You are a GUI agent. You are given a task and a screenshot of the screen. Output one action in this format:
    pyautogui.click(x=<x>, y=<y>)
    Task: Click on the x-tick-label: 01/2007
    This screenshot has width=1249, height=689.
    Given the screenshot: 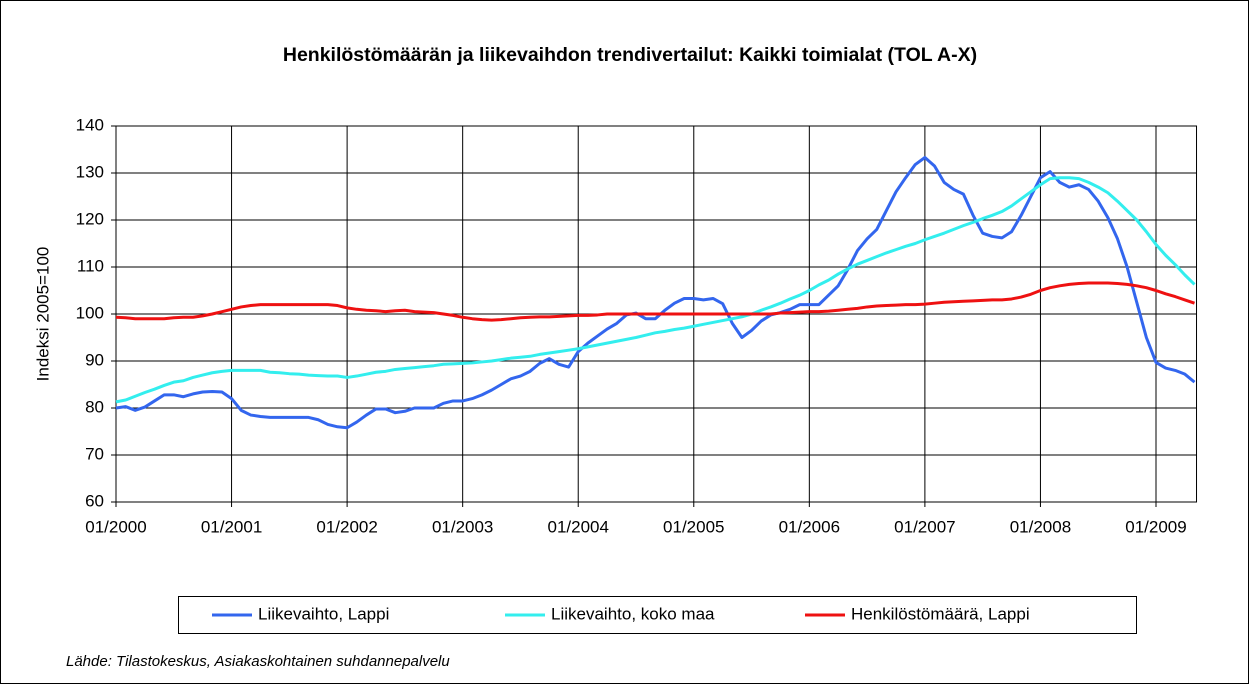 What is the action you would take?
    pyautogui.click(x=924, y=526)
    